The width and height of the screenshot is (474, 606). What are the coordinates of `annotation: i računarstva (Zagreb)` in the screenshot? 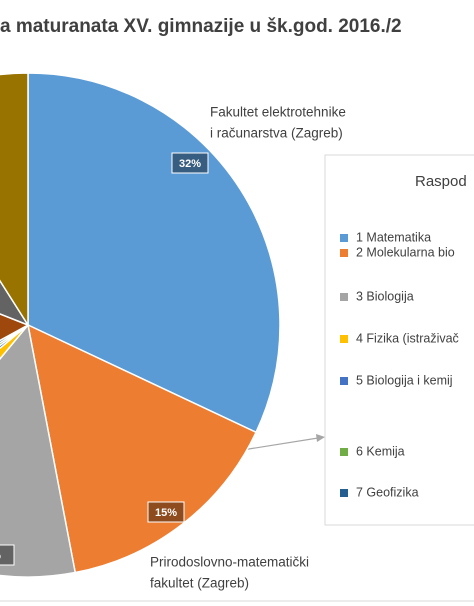 It's located at (276, 133).